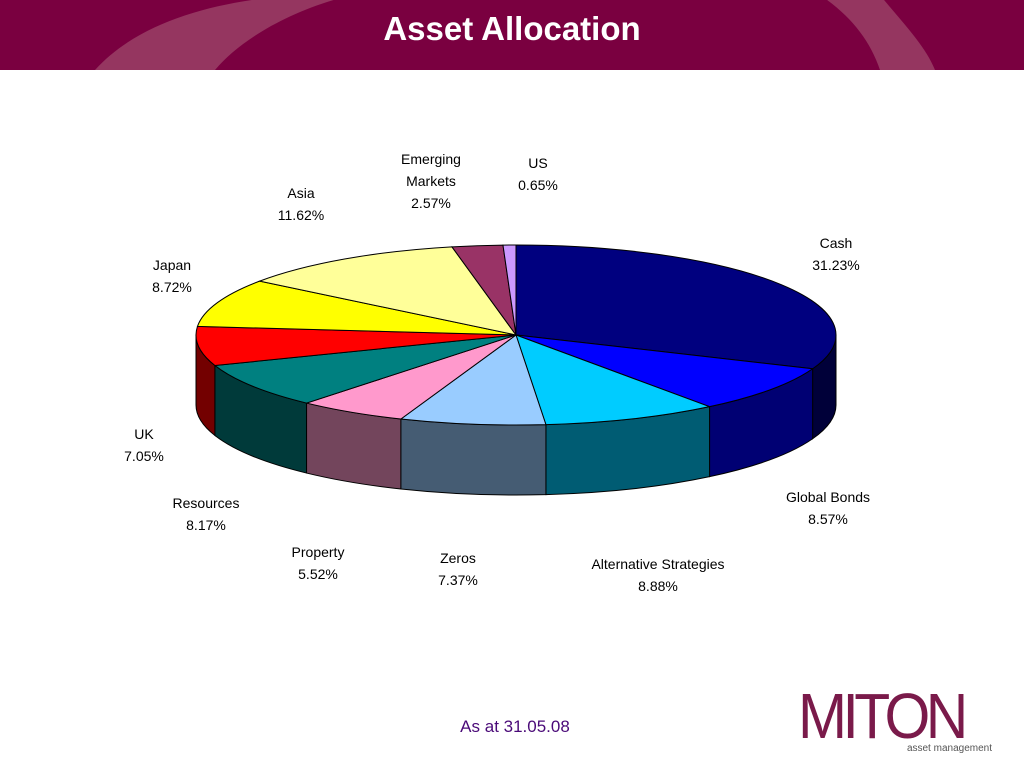  Describe the element at coordinates (473, 457) in the screenshot. I see `pie-side-zeros` at that location.